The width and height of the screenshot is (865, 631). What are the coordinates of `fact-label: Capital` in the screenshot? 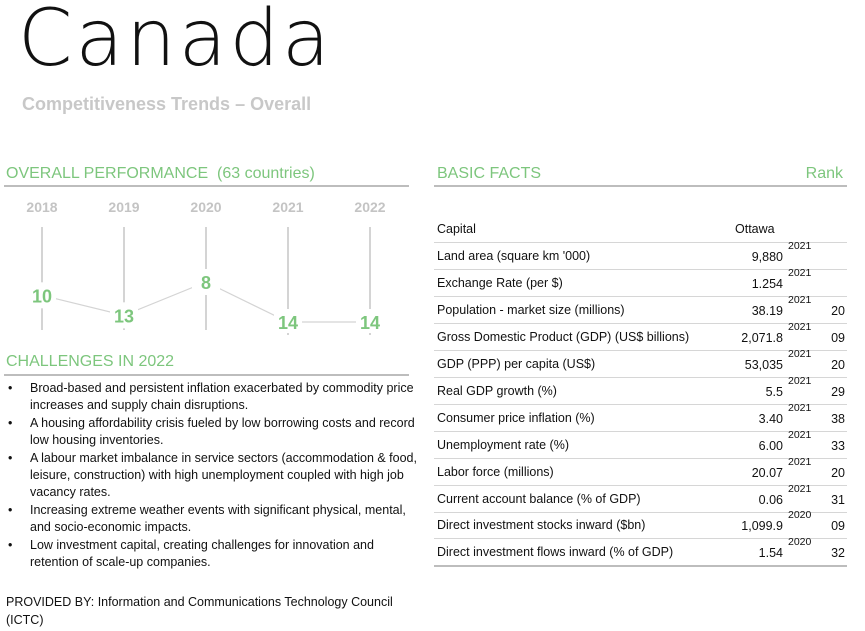 It's located at (456, 229).